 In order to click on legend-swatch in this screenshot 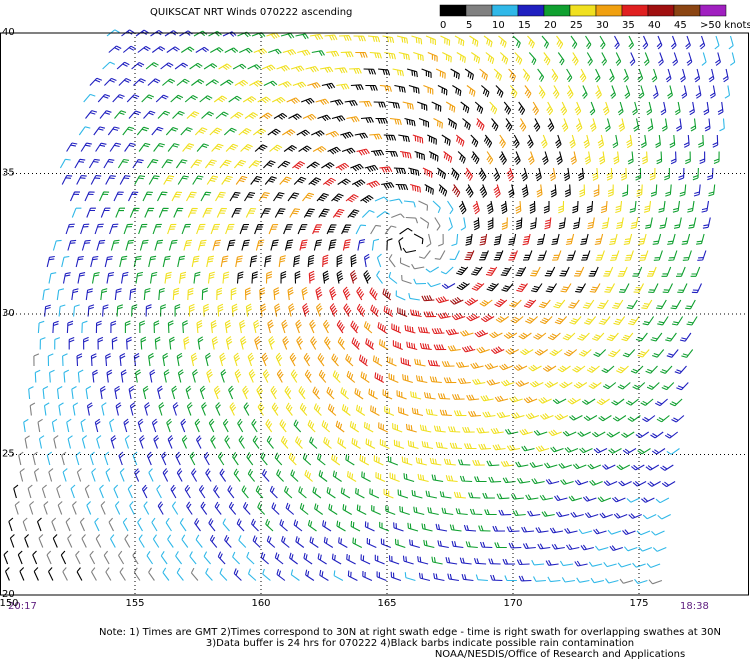, I will do `click(505, 10)`.